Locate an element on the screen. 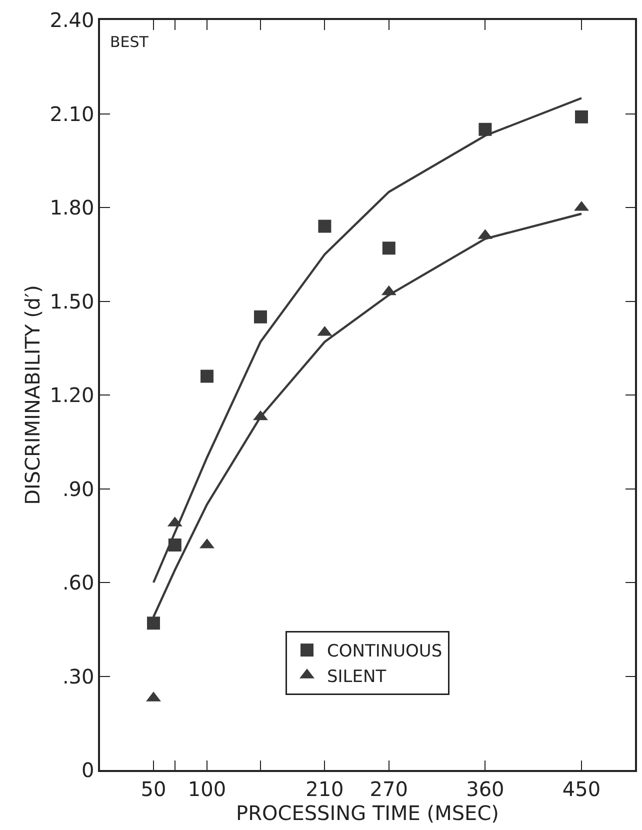  y-tick-label: 2.40 is located at coordinates (72, 20).